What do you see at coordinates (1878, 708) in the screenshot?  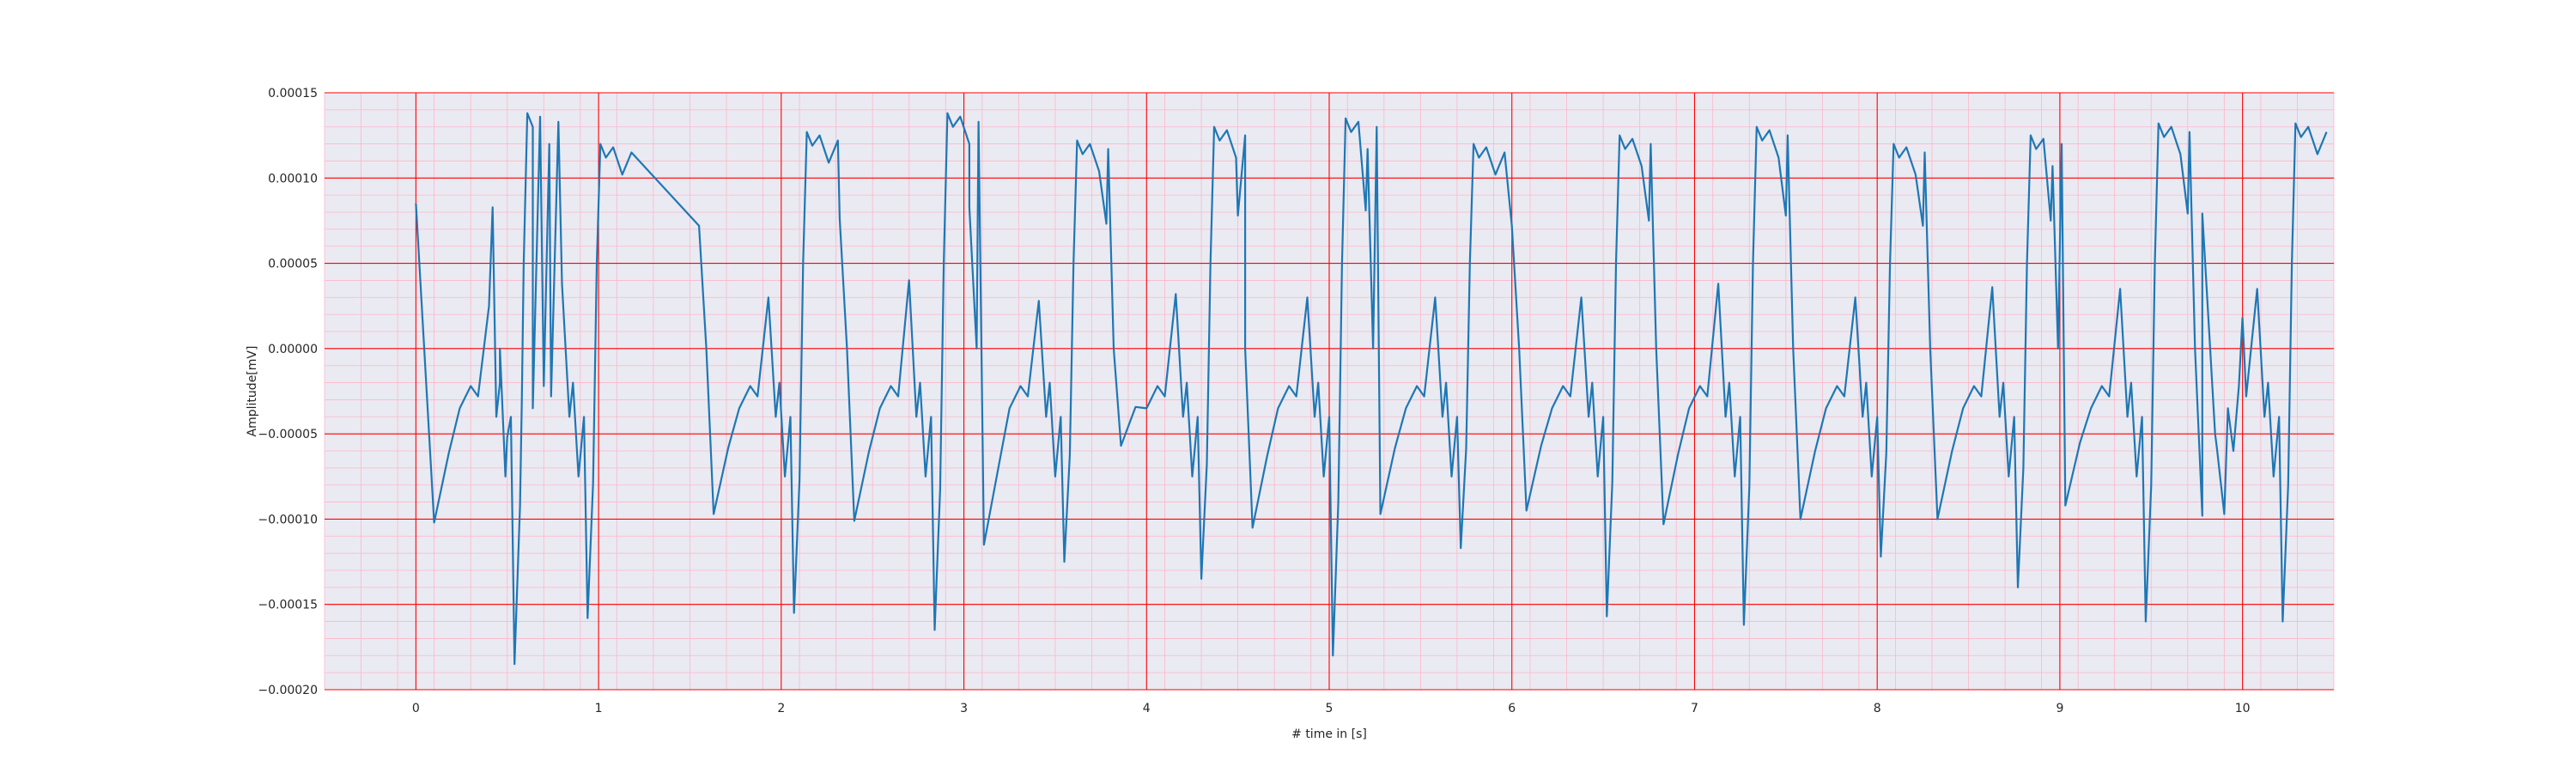 I see `x-tick-label: 8` at bounding box center [1878, 708].